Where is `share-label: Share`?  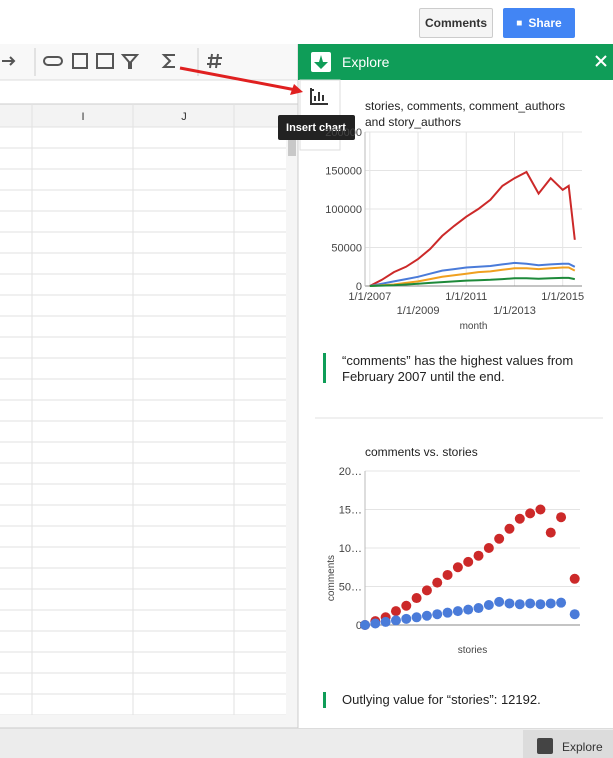
share-label: Share is located at coordinates (545, 23).